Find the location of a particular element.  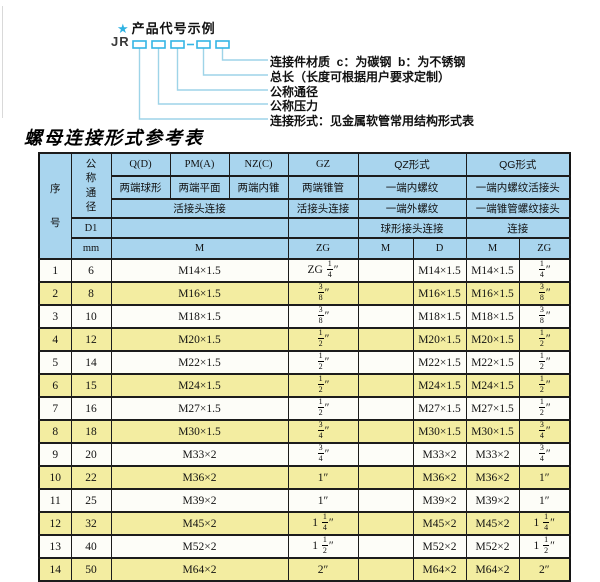

cell-gz-zg: ZG 1 4 ″ is located at coordinates (323, 270).